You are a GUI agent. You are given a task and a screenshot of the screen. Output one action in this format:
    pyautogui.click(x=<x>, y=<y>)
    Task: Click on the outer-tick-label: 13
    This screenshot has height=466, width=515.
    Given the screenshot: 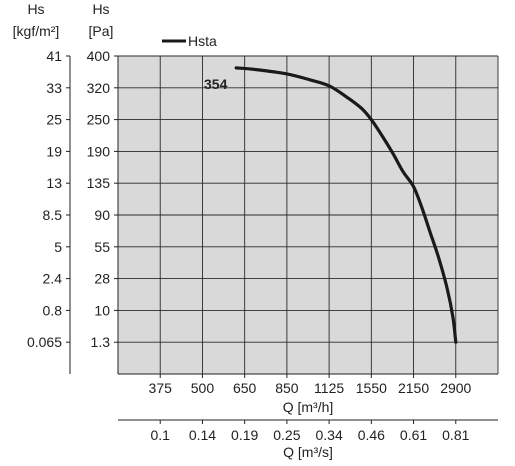 What is the action you would take?
    pyautogui.click(x=54, y=183)
    